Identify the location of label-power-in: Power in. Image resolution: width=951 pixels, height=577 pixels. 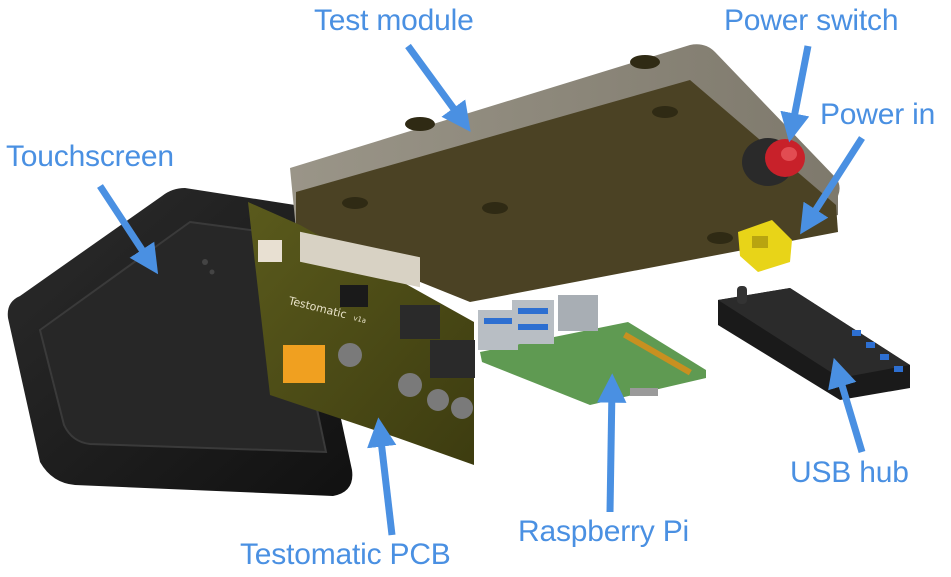
(878, 114).